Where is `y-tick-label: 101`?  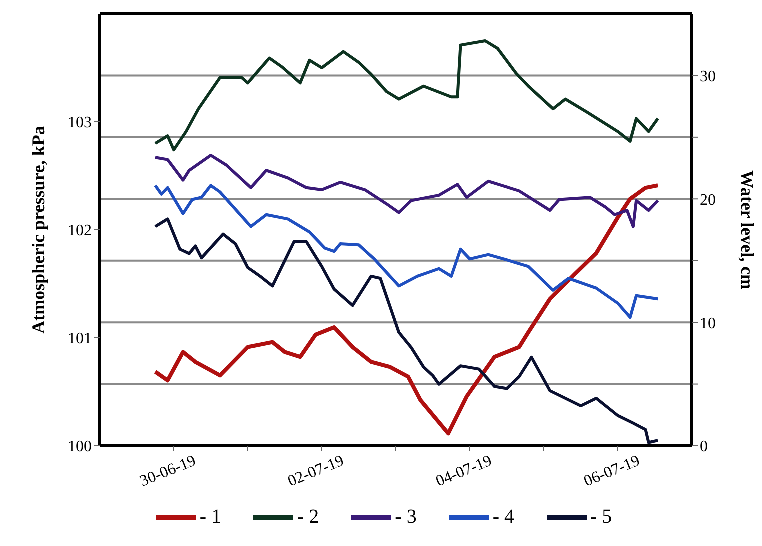
y-tick-label: 101 is located at coordinates (80, 339).